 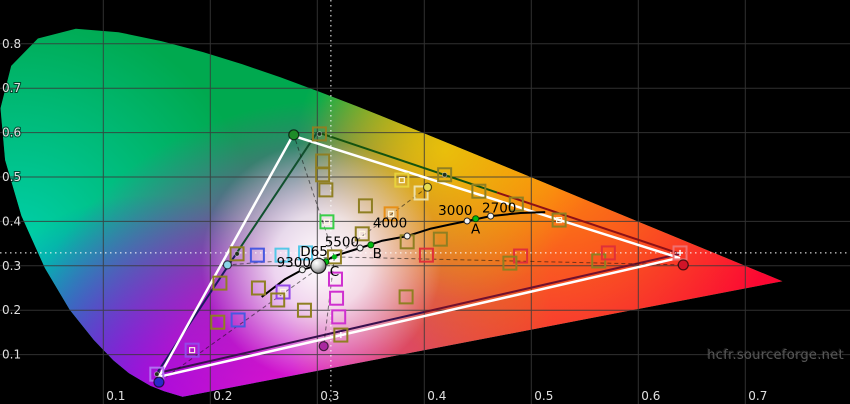 What do you see at coordinates (476, 229) in the screenshot?
I see `illuminant-label: A` at bounding box center [476, 229].